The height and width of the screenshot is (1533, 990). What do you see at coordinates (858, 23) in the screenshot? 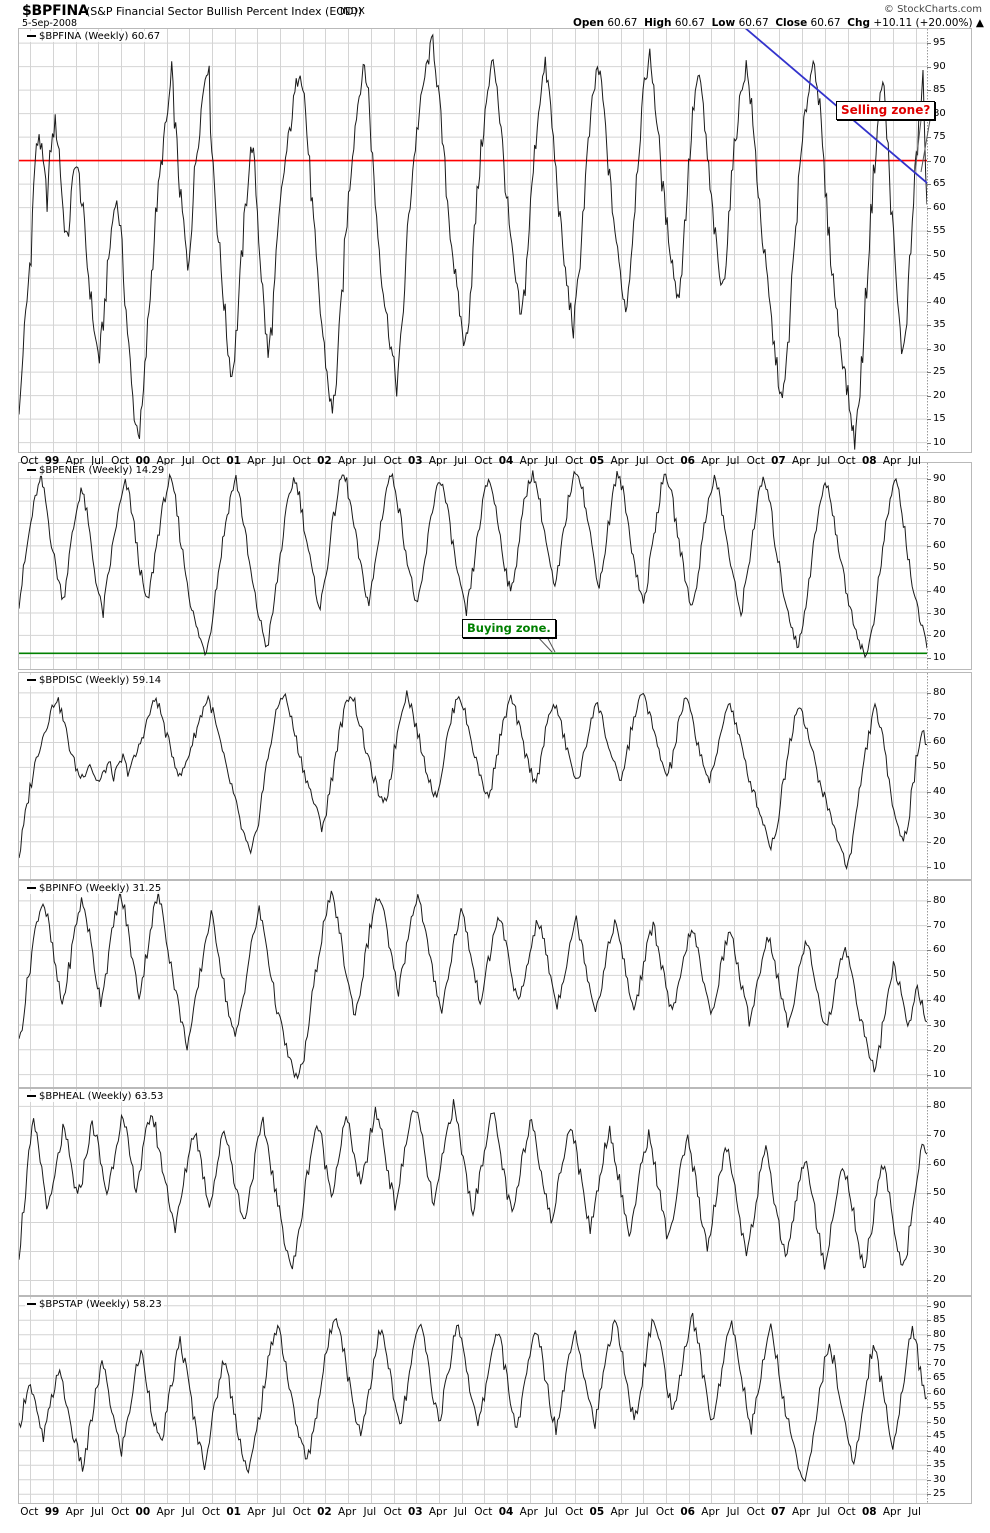
I see `chg-label: Chg` at bounding box center [858, 23].